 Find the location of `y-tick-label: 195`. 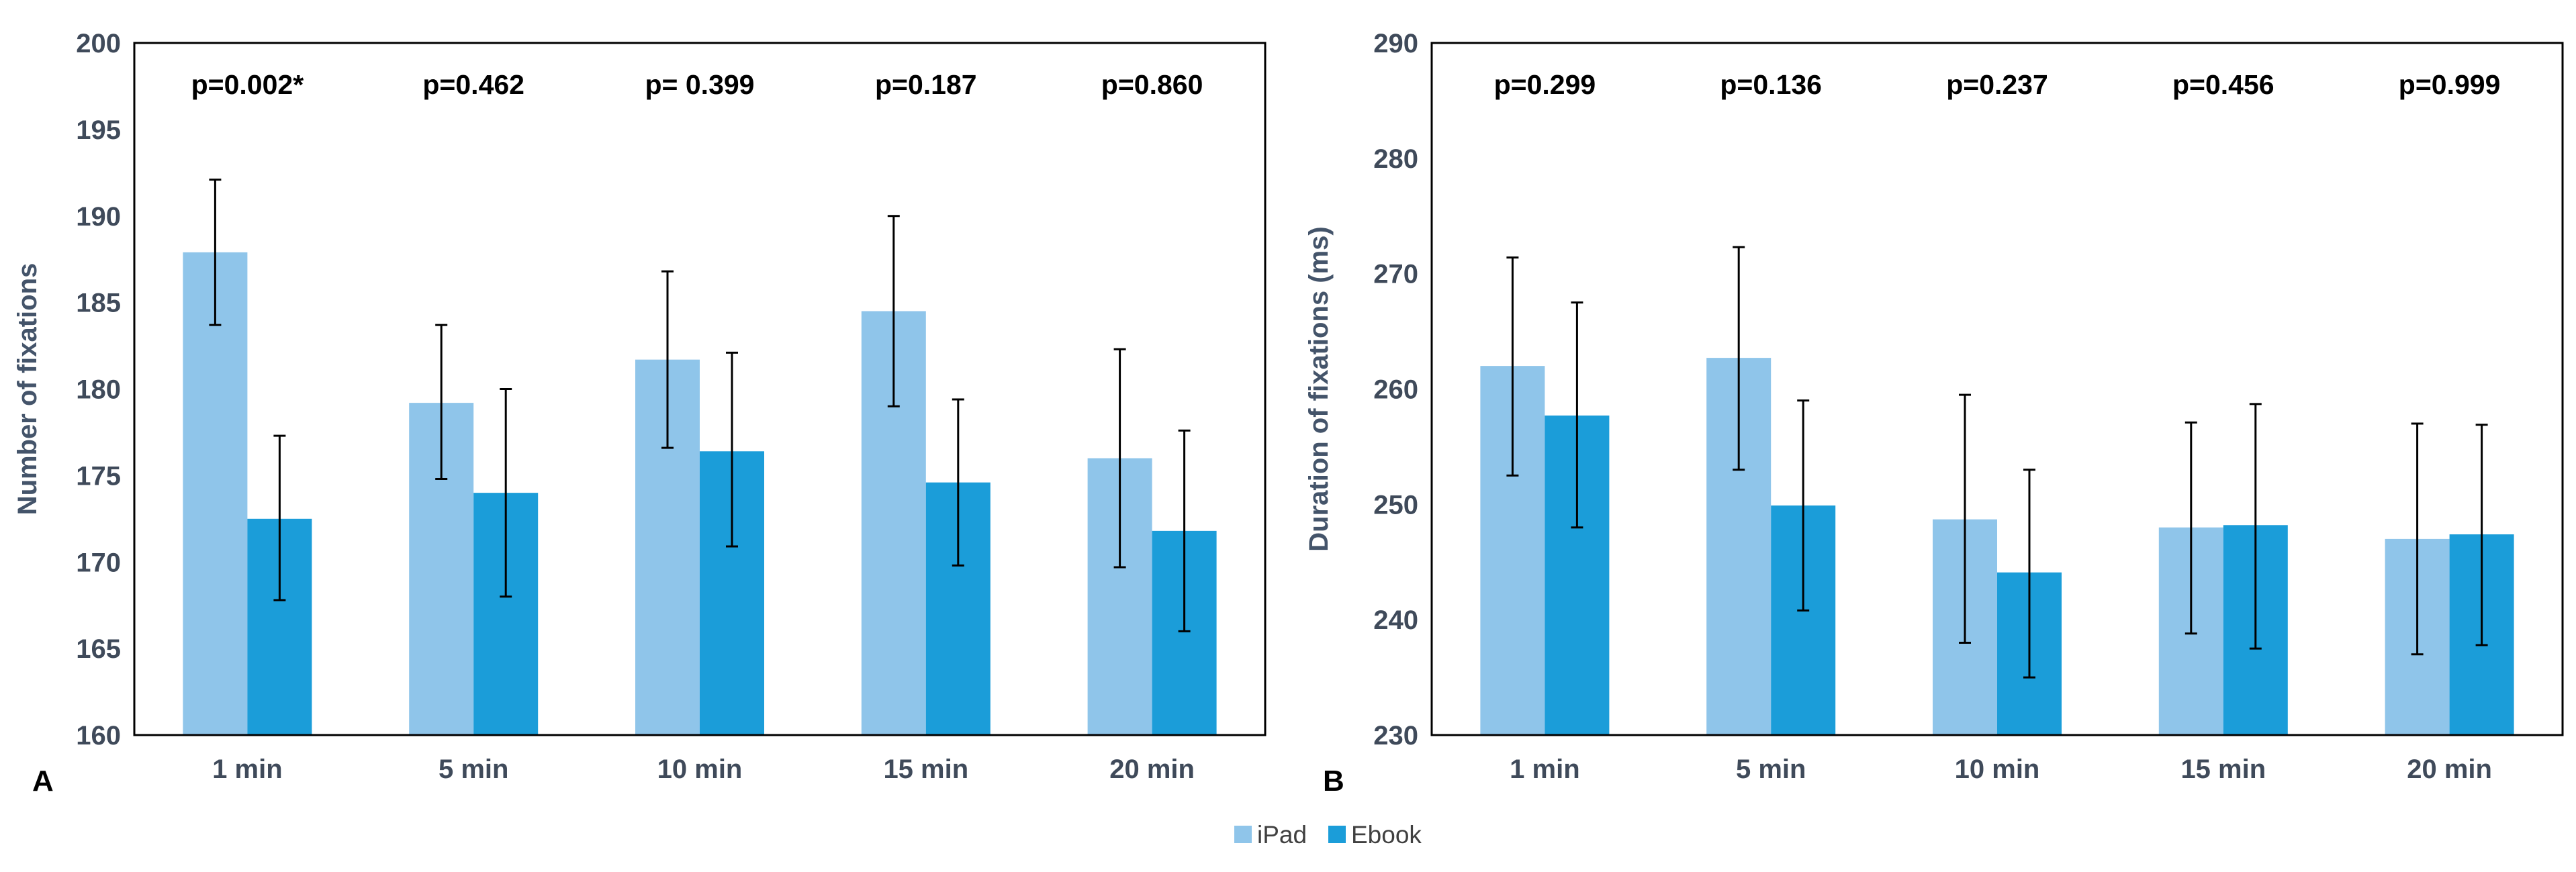

y-tick-label: 195 is located at coordinates (98, 130).